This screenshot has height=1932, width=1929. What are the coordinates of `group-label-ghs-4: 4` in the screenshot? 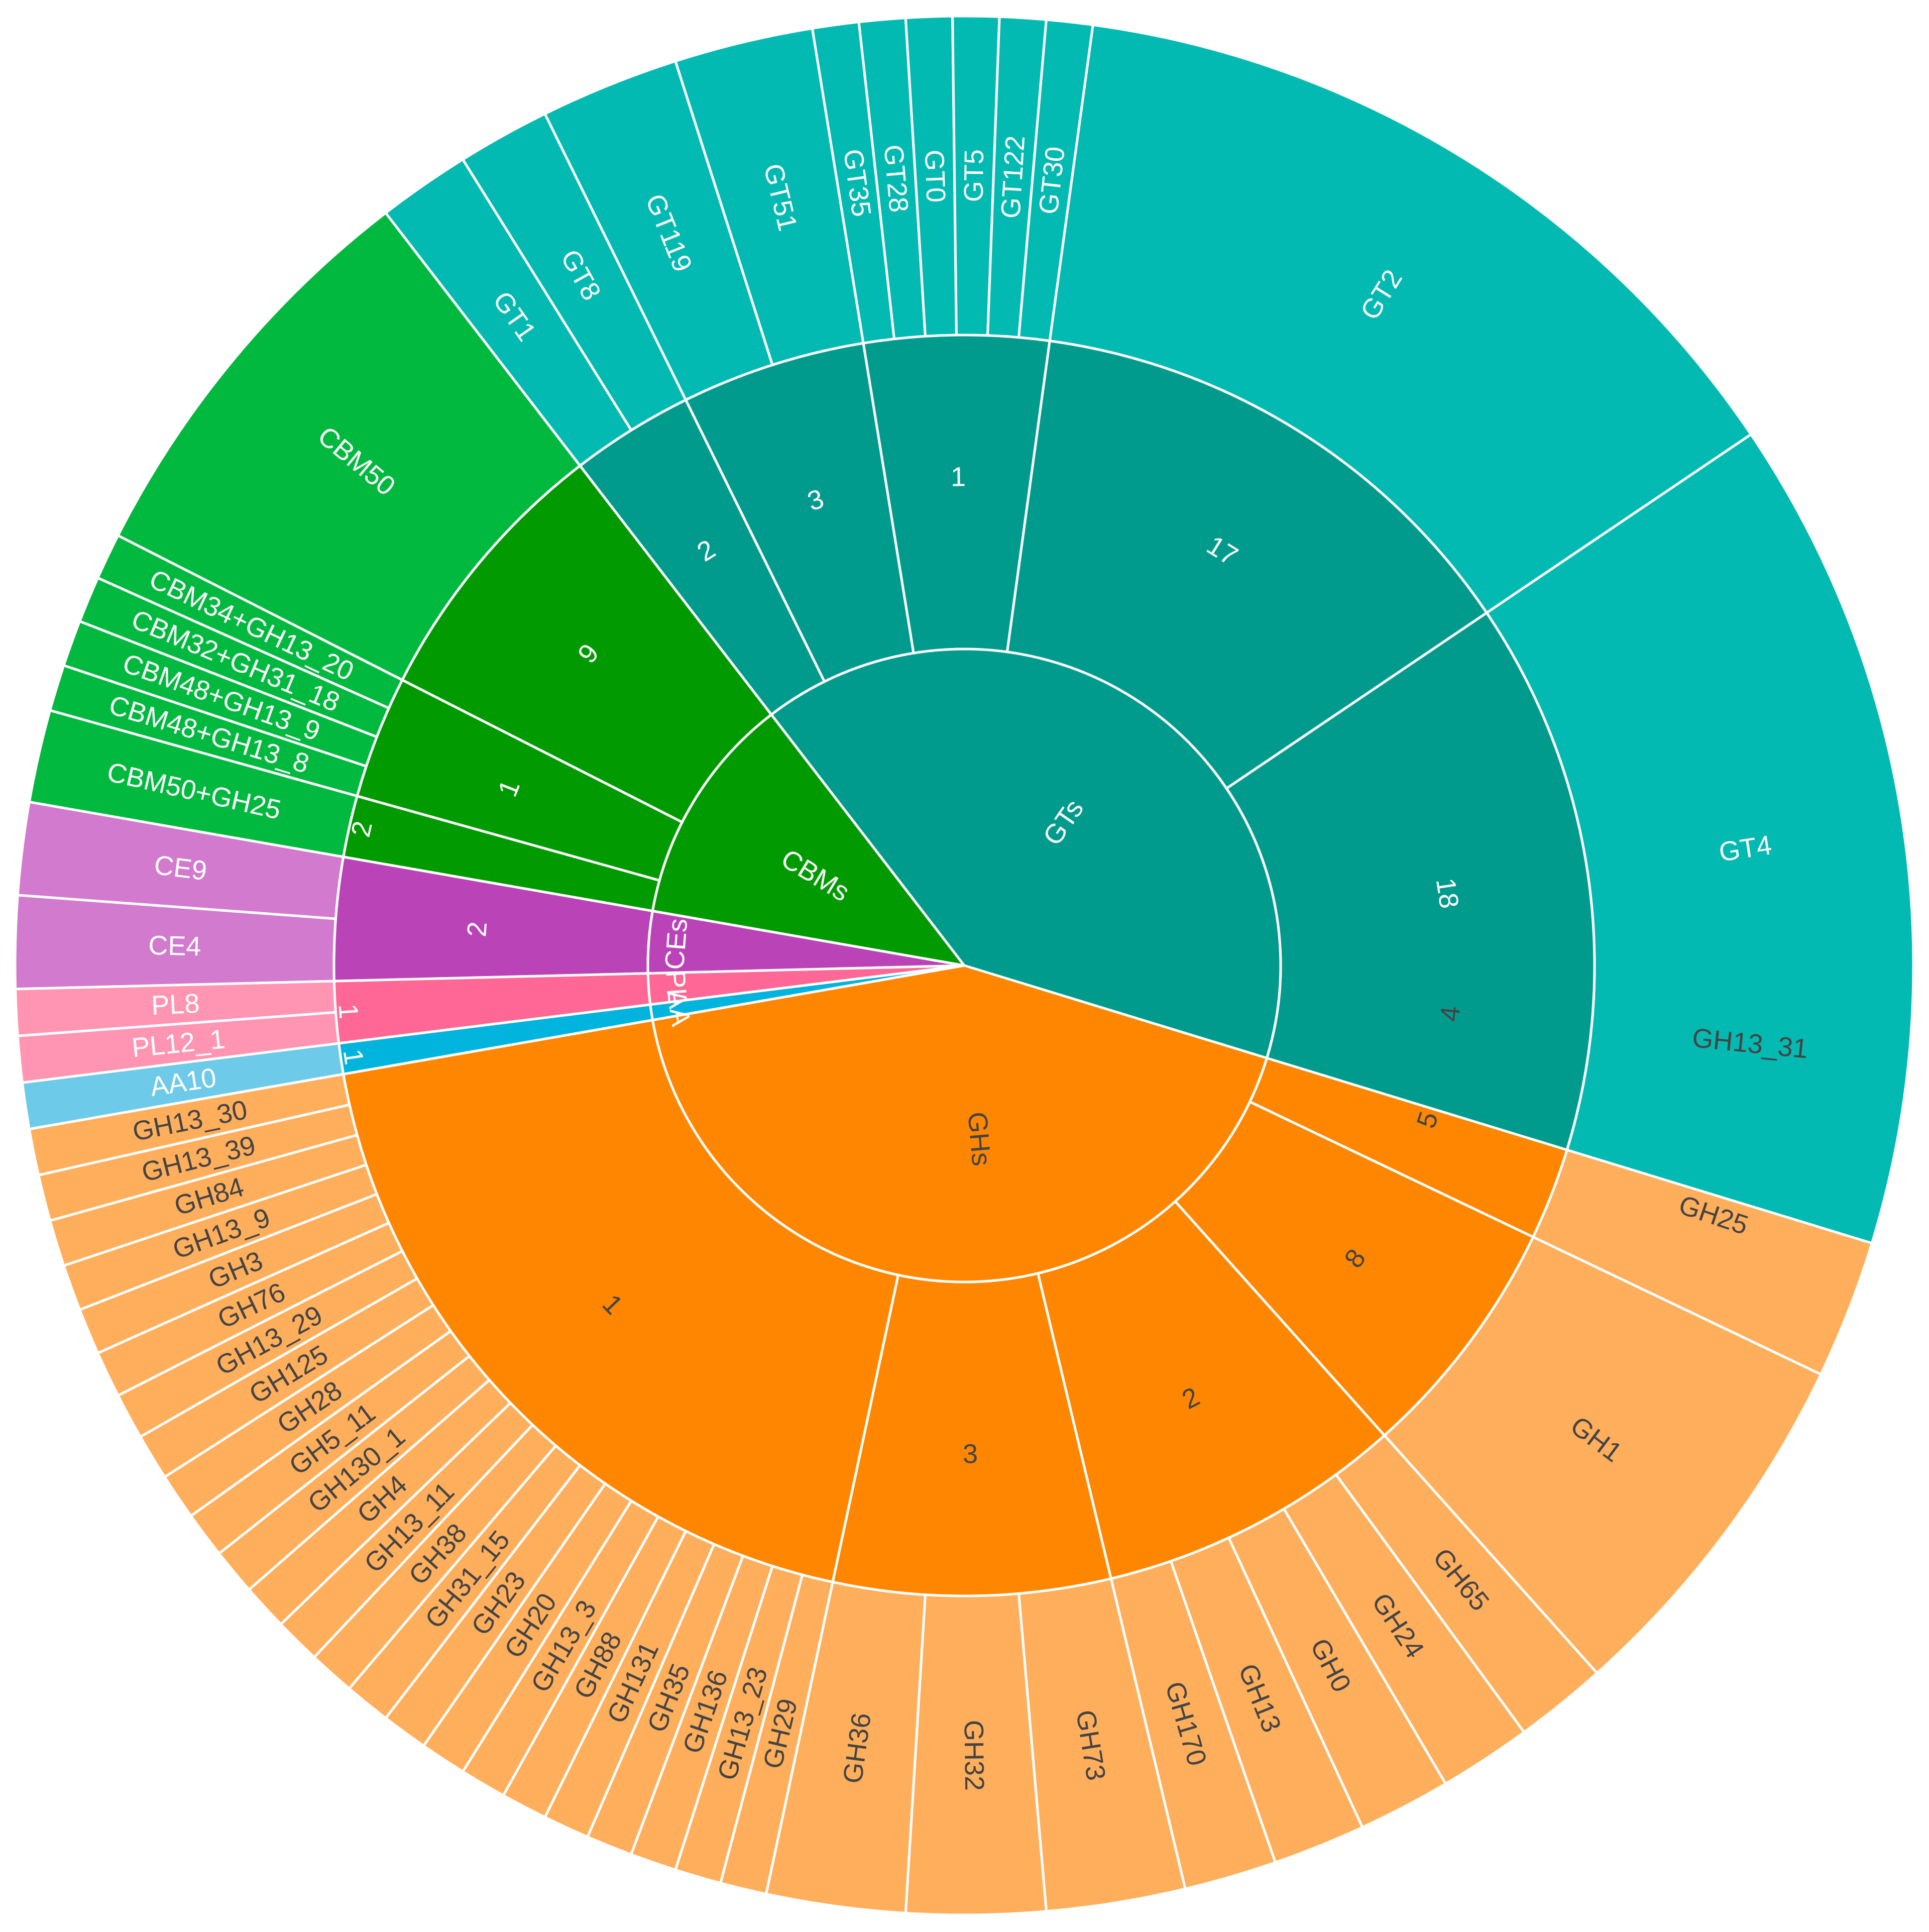 It's located at (1450, 1014).